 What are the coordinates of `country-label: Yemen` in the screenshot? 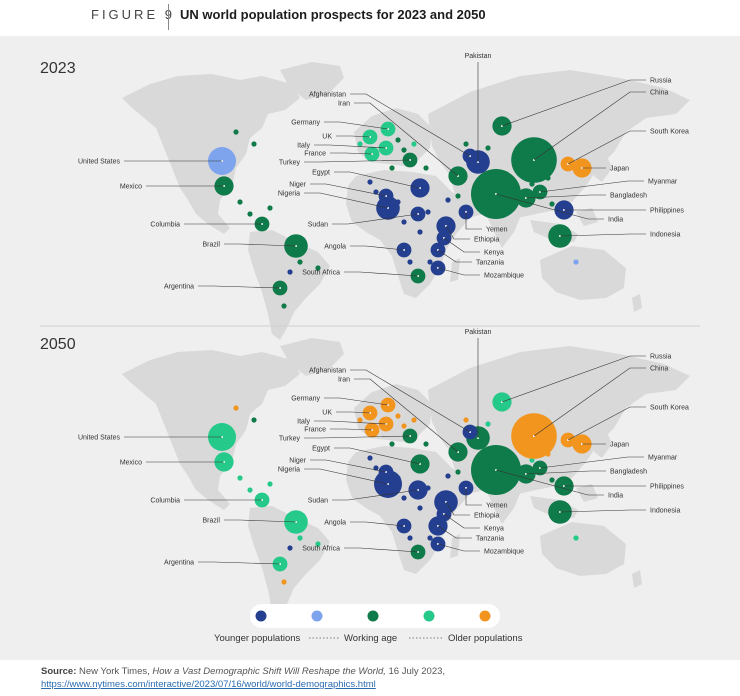 It's located at (497, 230).